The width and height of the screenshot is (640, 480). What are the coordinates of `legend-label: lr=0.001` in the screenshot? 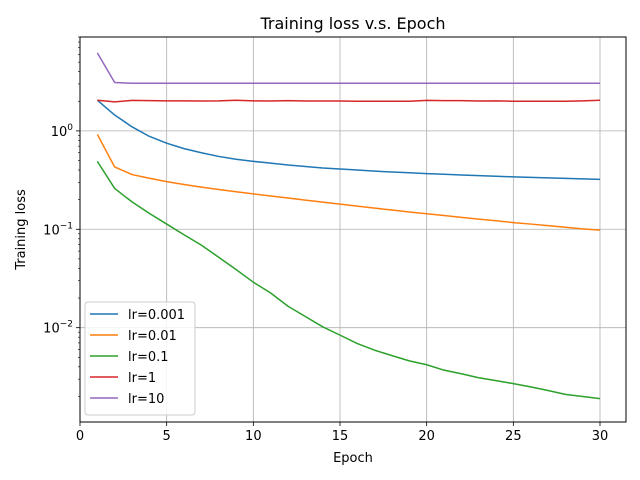 It's located at (156, 315).